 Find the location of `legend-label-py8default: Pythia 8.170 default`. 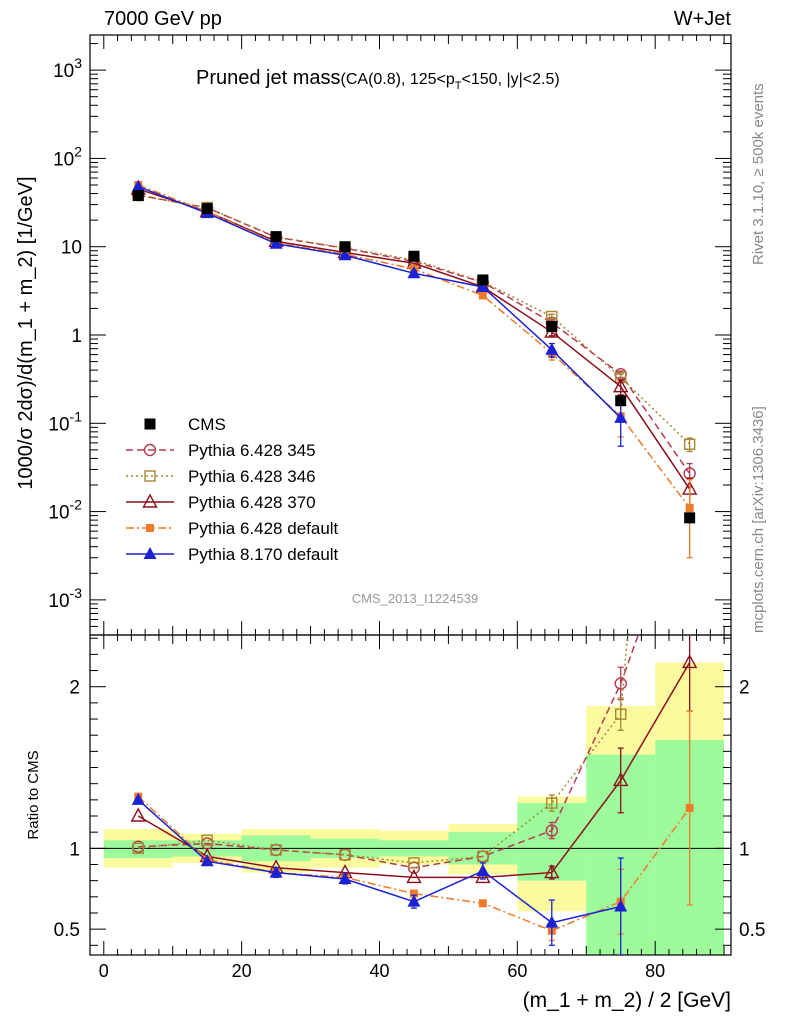

legend-label-py8default: Pythia 8.170 default is located at coordinates (263, 554).